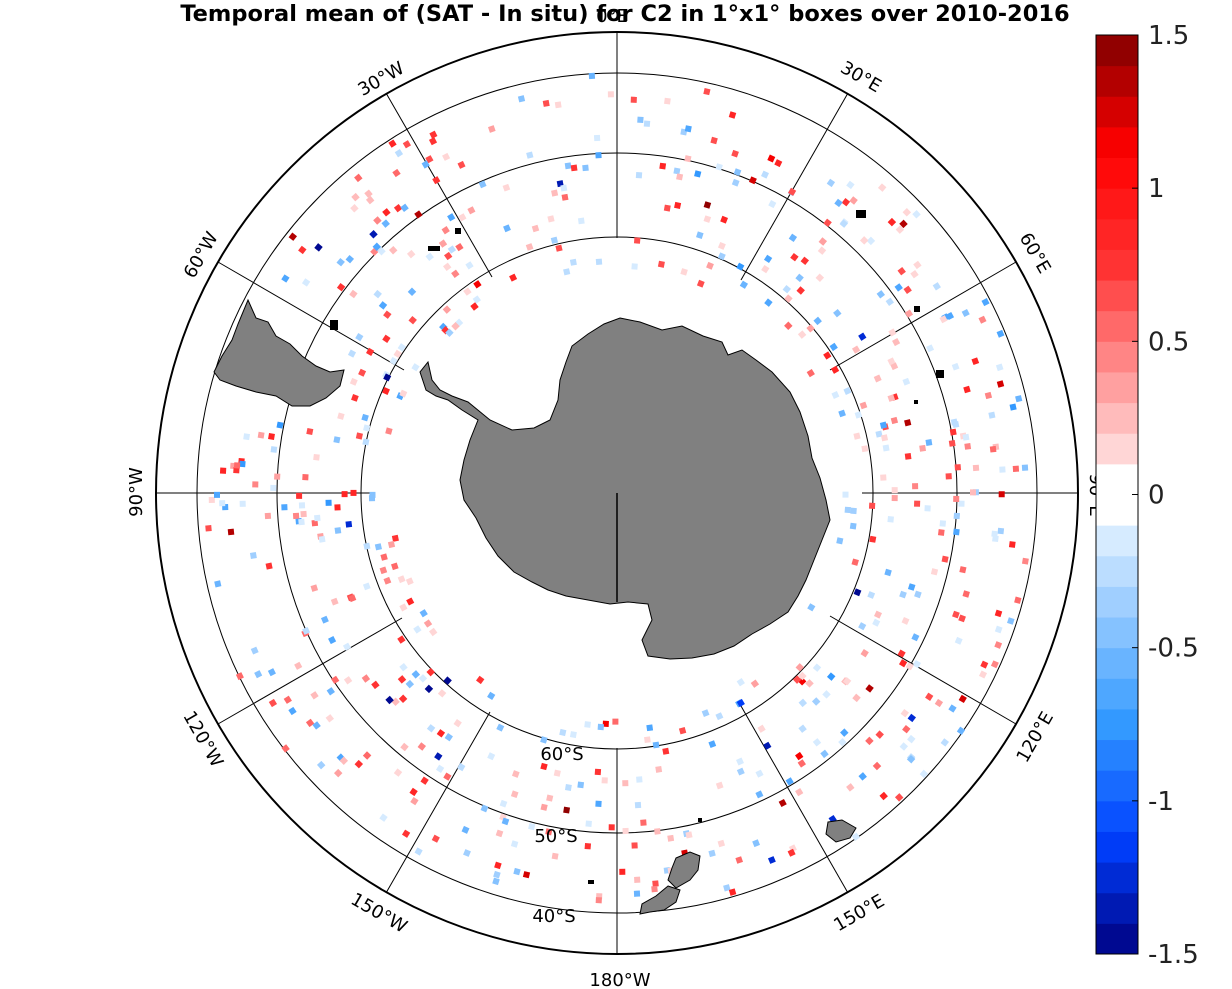  What do you see at coordinates (1173, 955) in the screenshot?
I see `colorbar-tick-label: -1.5` at bounding box center [1173, 955].